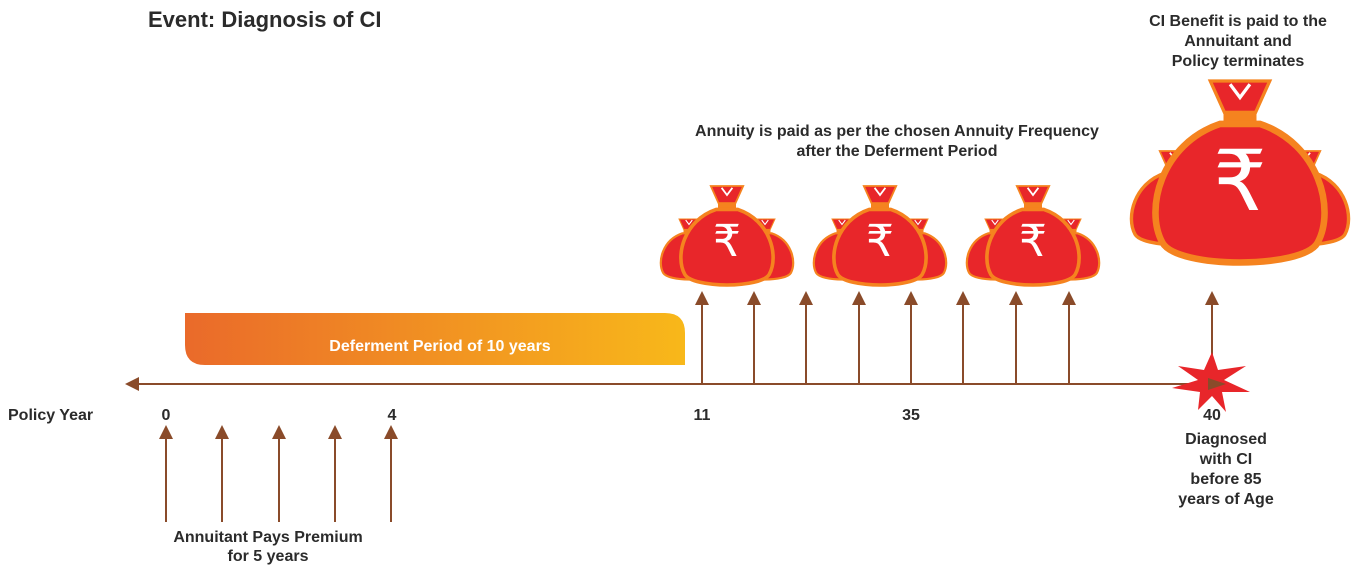 The height and width of the screenshot is (566, 1352). Describe the element at coordinates (1212, 415) in the screenshot. I see `tick-label: 40` at that location.